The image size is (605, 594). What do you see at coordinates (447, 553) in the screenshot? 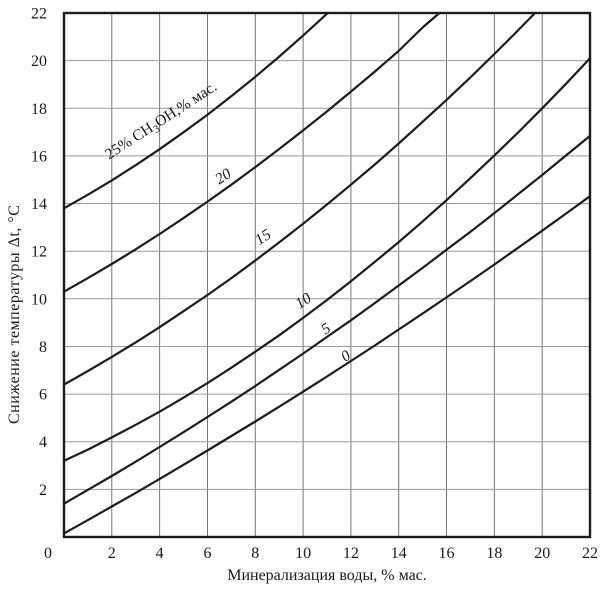
I see `x-tick-label-16: 16` at bounding box center [447, 553].